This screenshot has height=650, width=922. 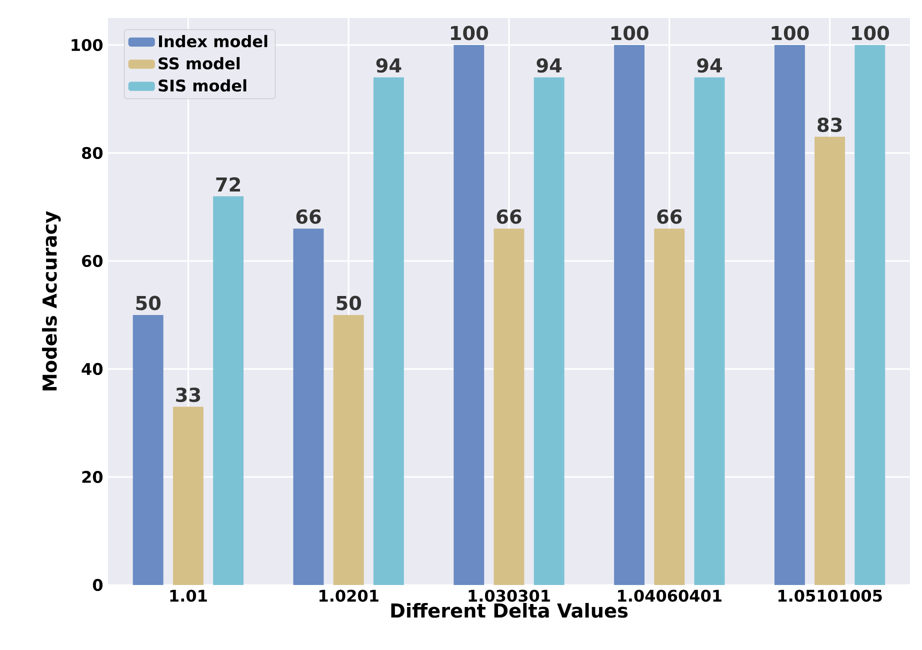 I want to click on y-axis-title: Models Accuracy, so click(x=51, y=300).